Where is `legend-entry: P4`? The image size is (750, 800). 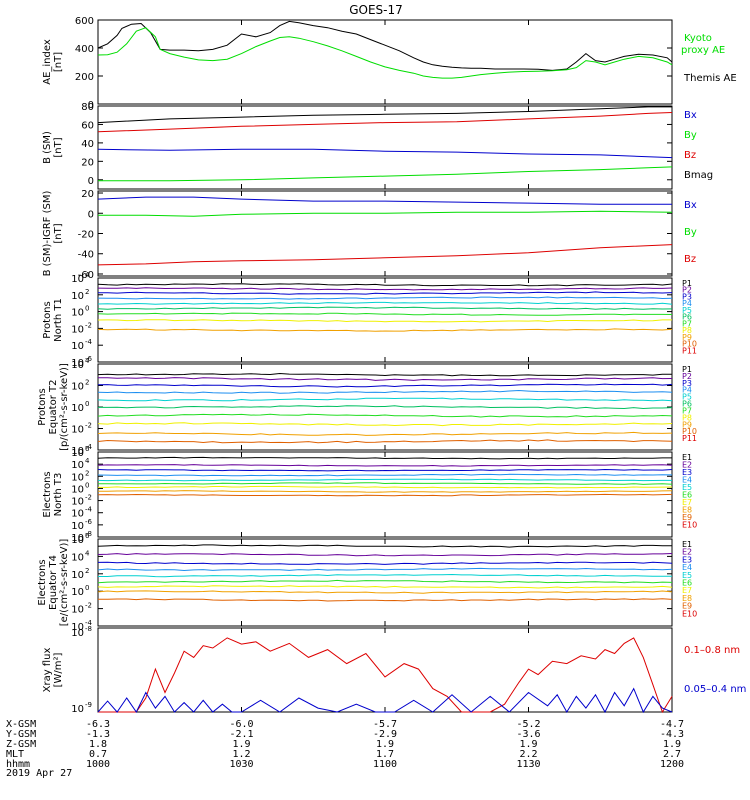
legend-entry: P4 is located at coordinates (687, 303).